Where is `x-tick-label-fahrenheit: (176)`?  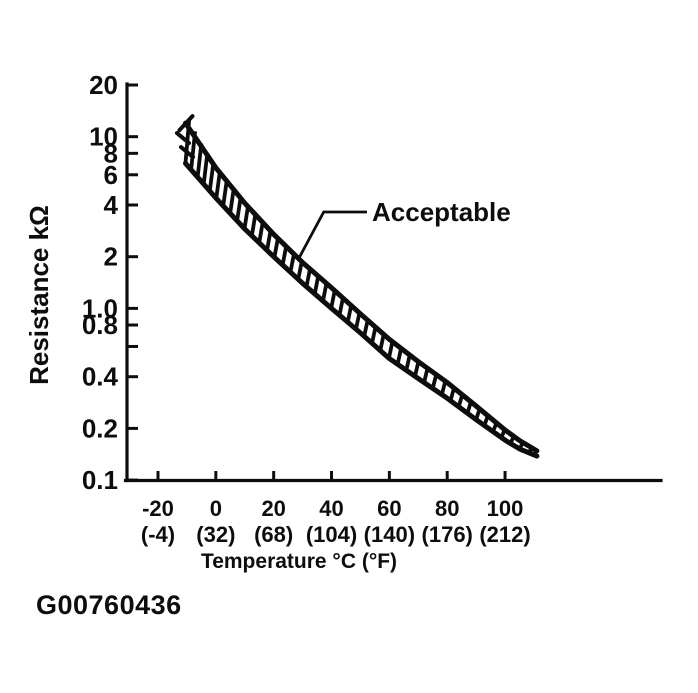
x-tick-label-fahrenheit: (176) is located at coordinates (447, 534).